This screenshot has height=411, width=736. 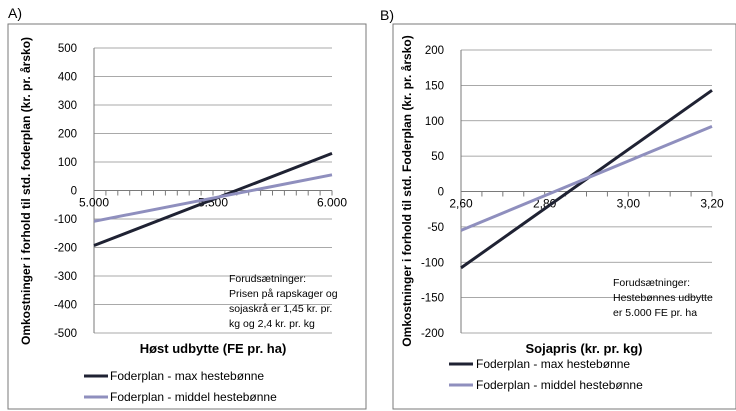 I want to click on x-tick-label: 2,80, so click(x=545, y=204).